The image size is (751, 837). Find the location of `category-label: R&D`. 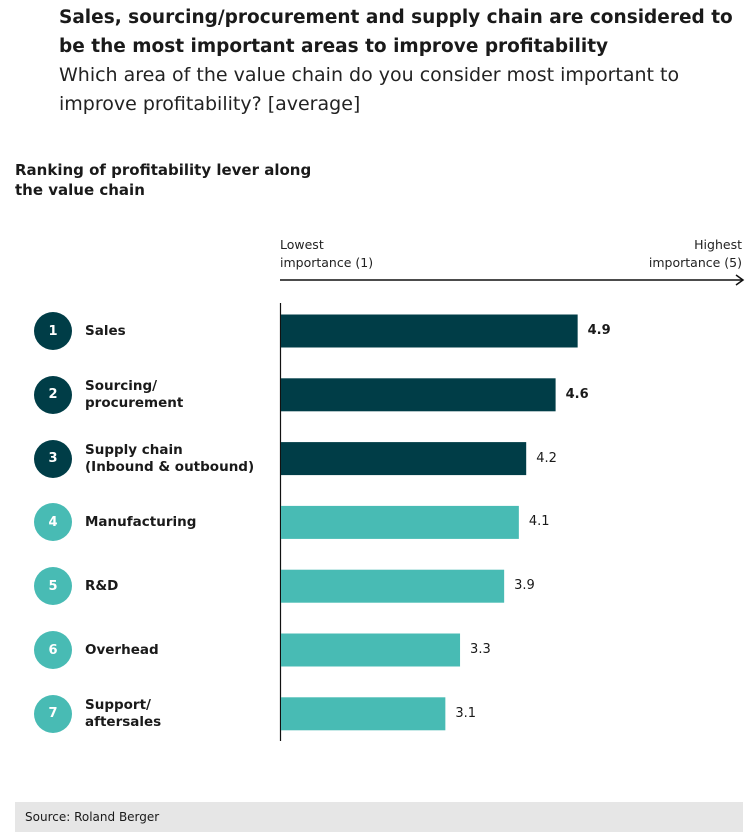

category-label: R&D is located at coordinates (102, 585).